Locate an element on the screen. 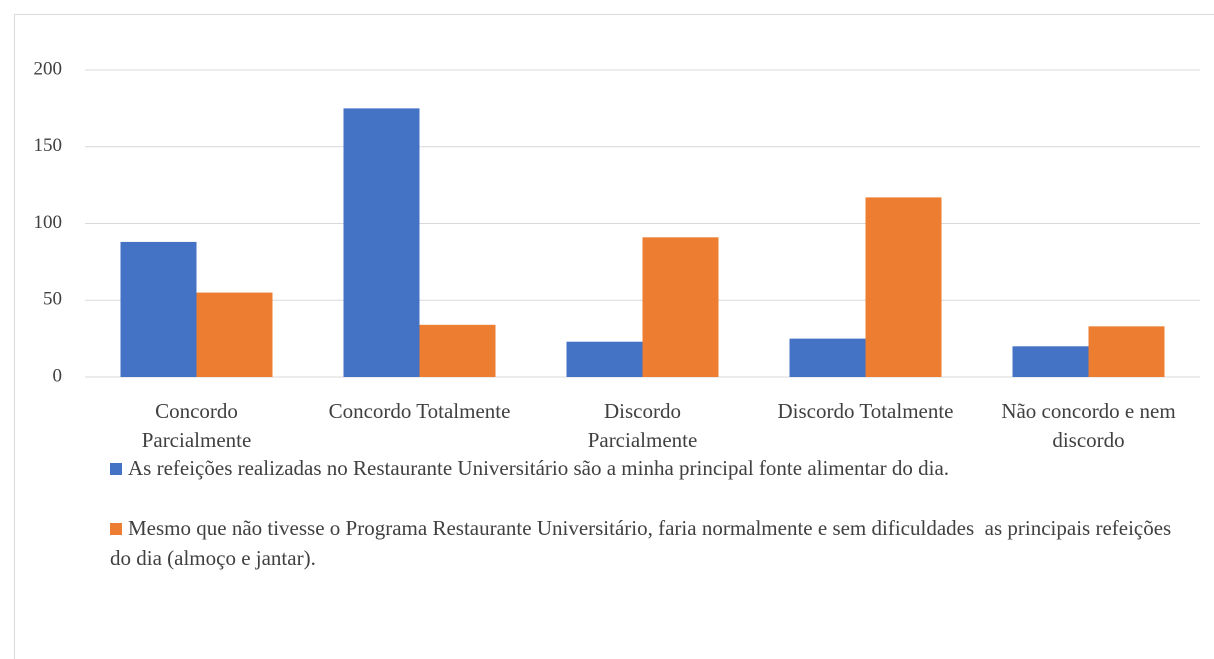 The image size is (1214, 659). y-tick-label: 200 is located at coordinates (48, 68).